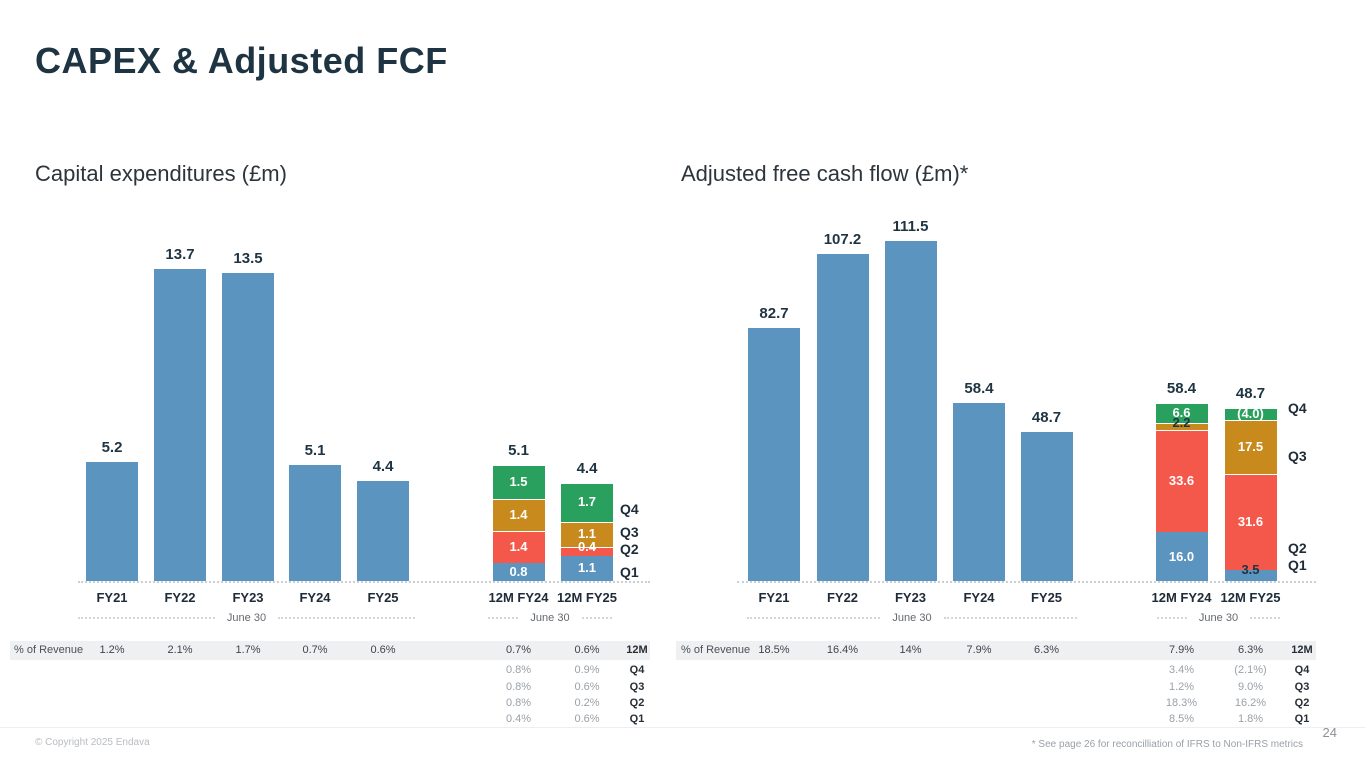  I want to click on table-value: 7.9%, so click(1181, 650).